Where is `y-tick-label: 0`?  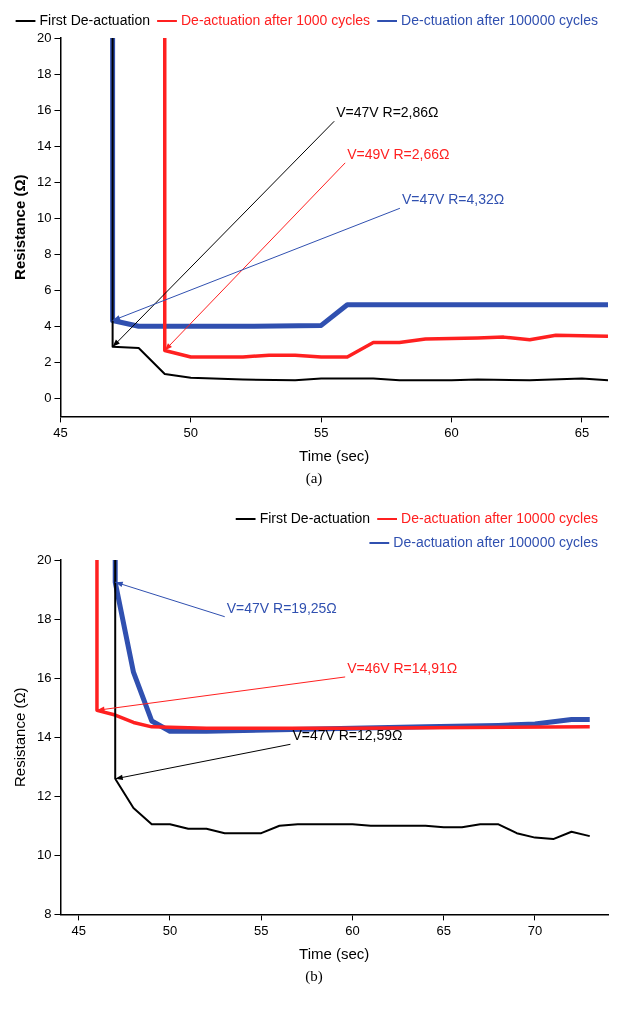
y-tick-label: 0 is located at coordinates (48, 397).